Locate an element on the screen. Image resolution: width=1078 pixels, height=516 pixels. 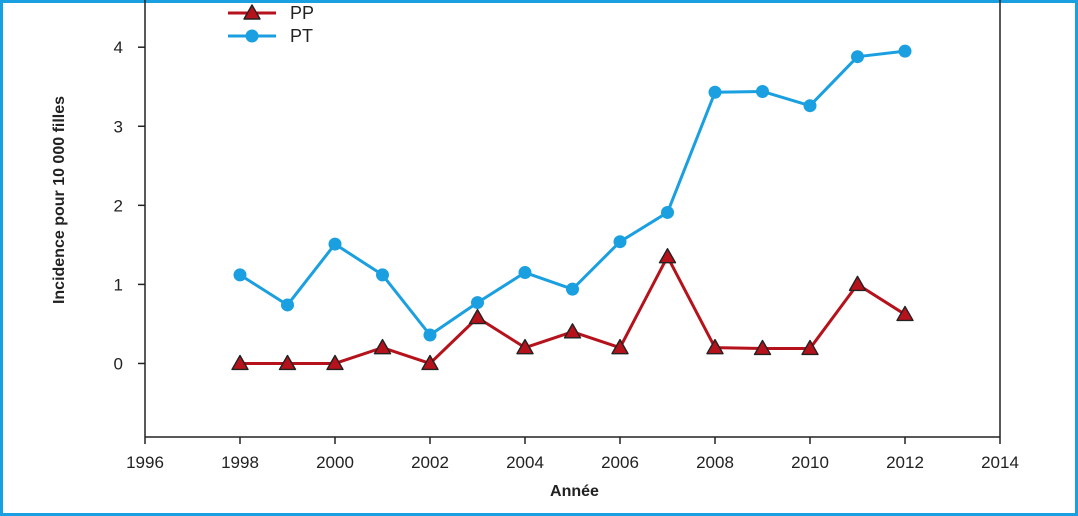
legend: PP PT is located at coordinates (271, 24).